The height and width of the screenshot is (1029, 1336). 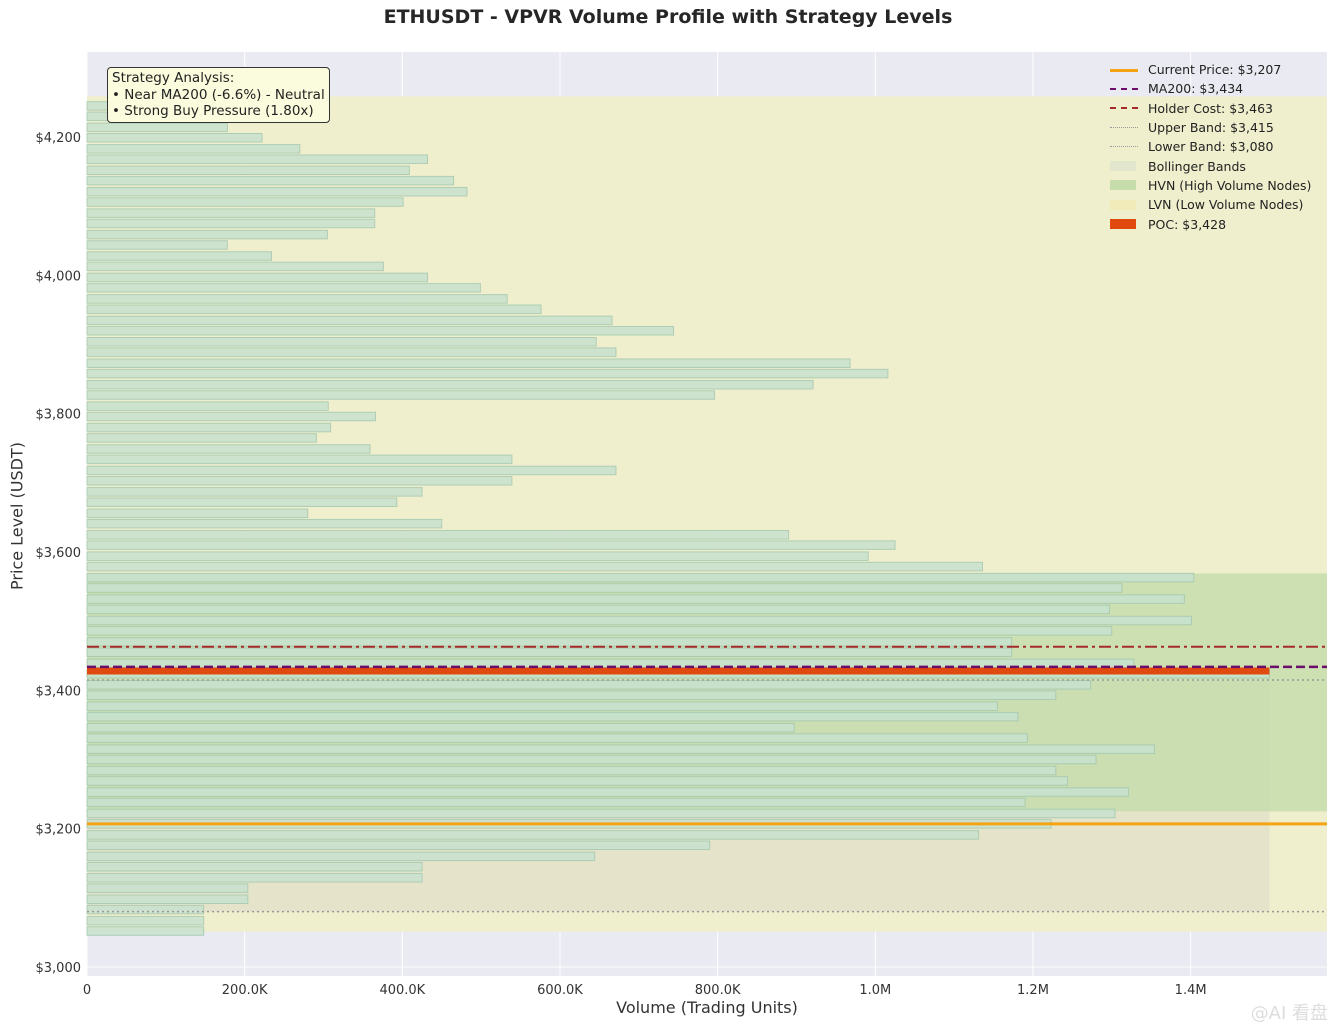 What do you see at coordinates (59, 138) in the screenshot?
I see `y-tick-label: $4,200` at bounding box center [59, 138].